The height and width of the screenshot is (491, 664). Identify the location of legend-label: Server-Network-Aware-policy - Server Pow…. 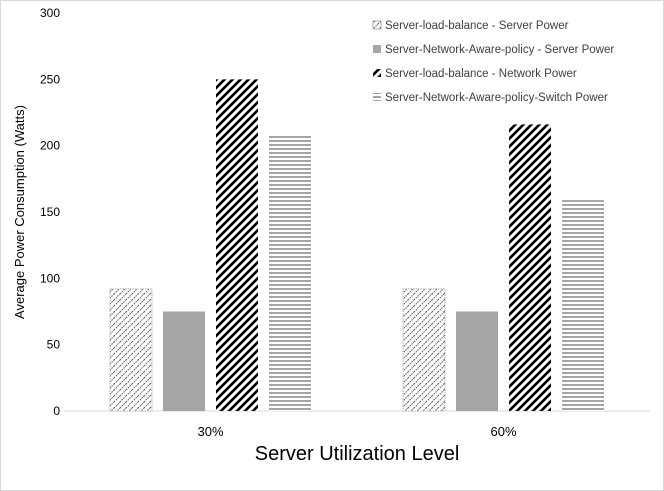
(499, 50).